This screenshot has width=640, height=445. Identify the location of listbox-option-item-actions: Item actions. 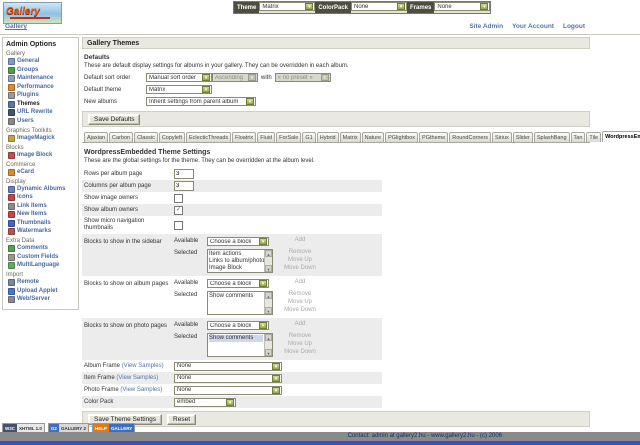
(225, 254).